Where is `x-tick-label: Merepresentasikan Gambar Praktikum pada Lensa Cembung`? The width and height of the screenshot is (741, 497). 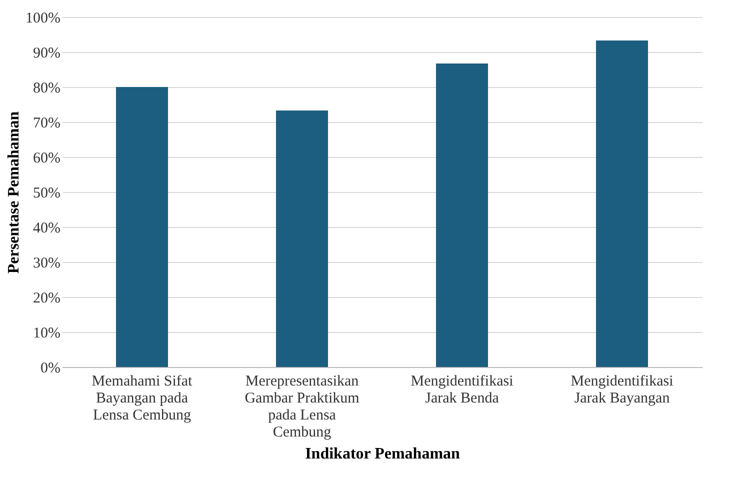 x-tick-label: Merepresentasikan Gambar Praktikum pada Lensa Cembung is located at coordinates (302, 407).